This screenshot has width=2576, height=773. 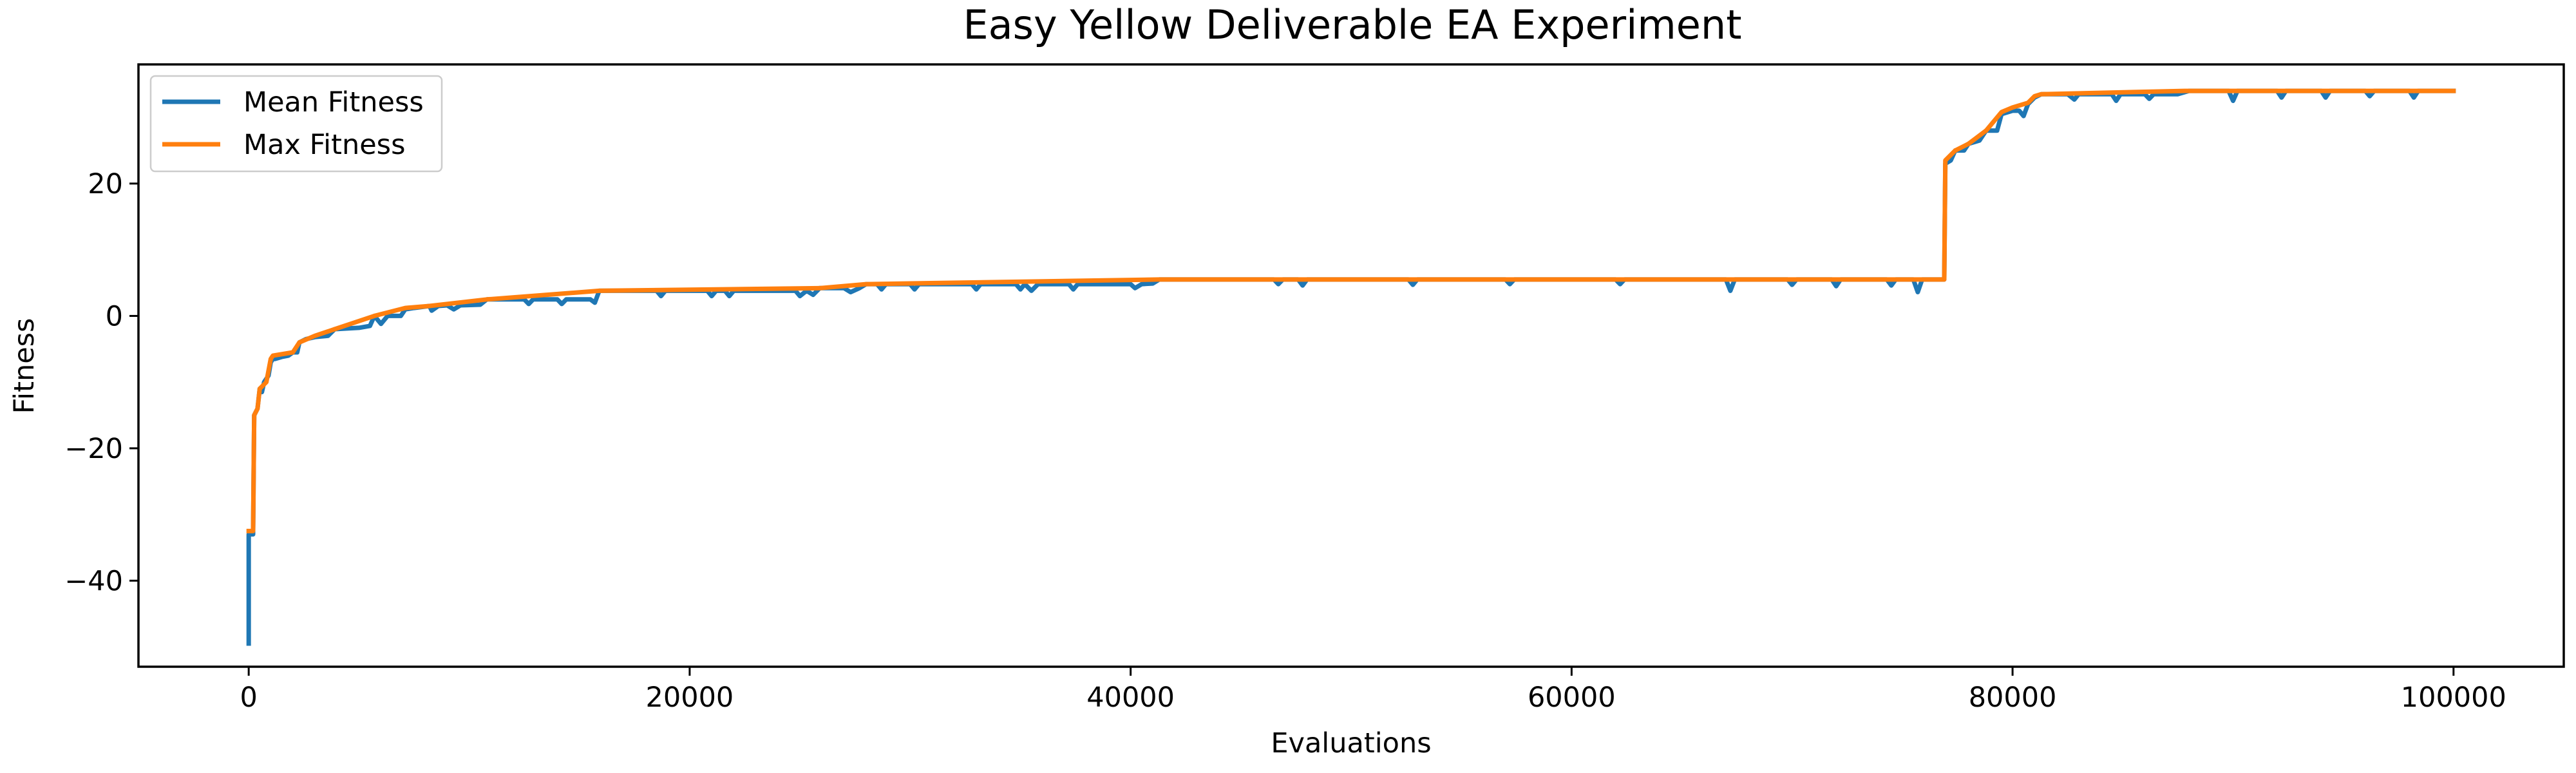 What do you see at coordinates (1130, 698) in the screenshot?
I see `x-tick-label: 40000` at bounding box center [1130, 698].